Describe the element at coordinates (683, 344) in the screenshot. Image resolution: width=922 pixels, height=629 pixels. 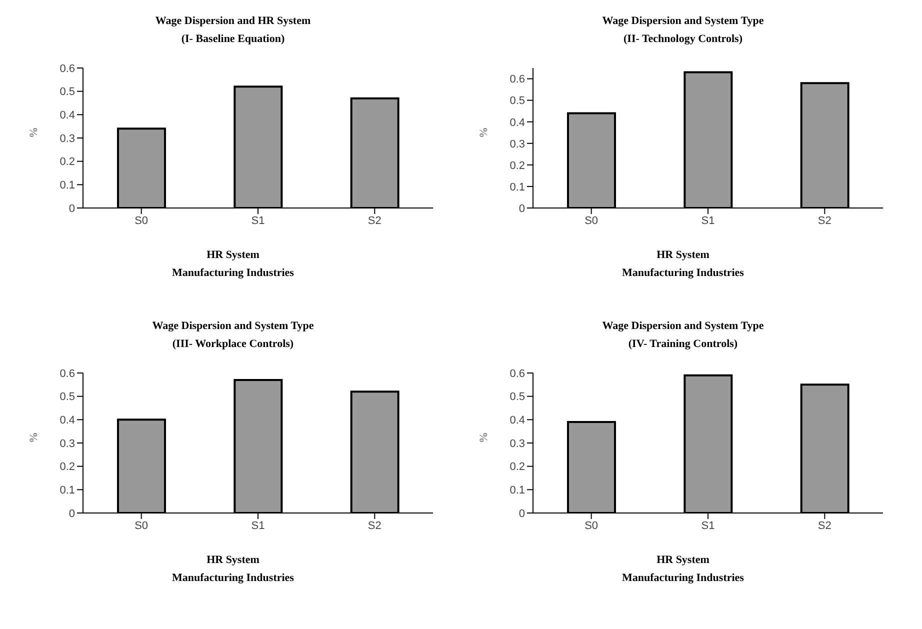
I see `chart-subtitle: (IV- Training Controls)` at that location.